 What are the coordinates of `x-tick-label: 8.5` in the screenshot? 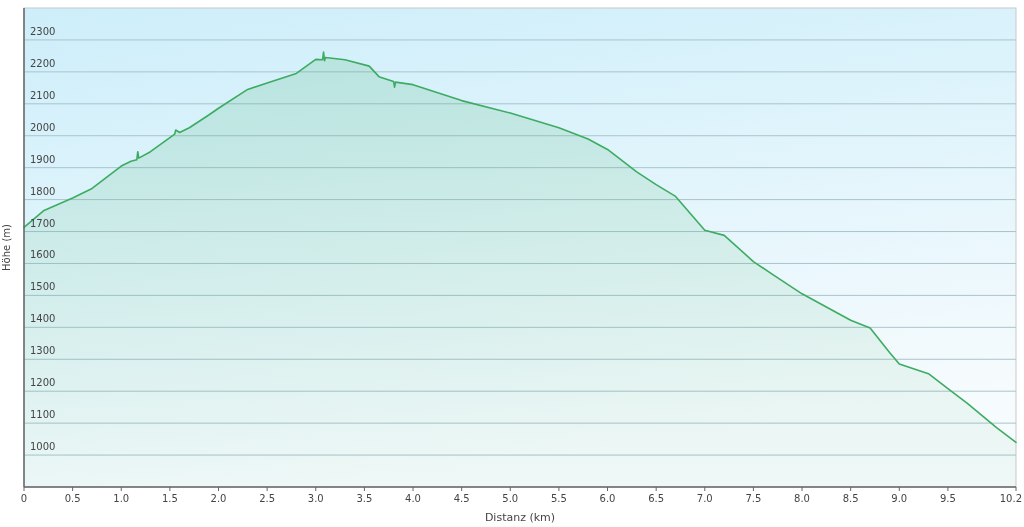 It's located at (850, 498).